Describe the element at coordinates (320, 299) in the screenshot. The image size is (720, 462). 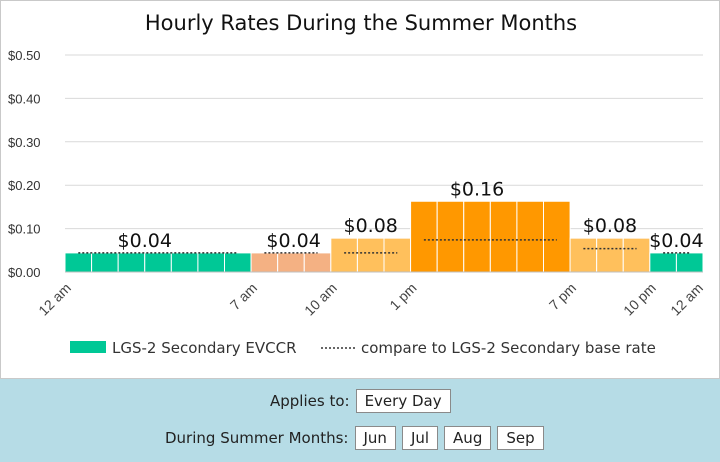
I see `x-tick-label: 10 am` at that location.